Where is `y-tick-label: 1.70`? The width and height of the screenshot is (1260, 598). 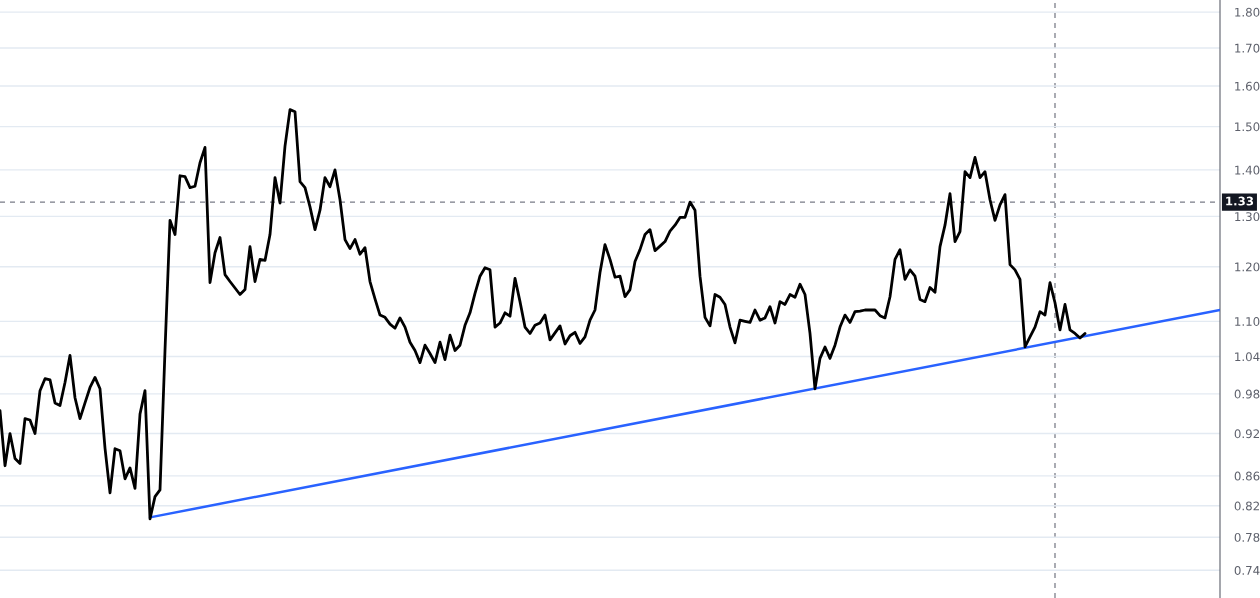 y-tick-label: 1.70 is located at coordinates (1247, 48).